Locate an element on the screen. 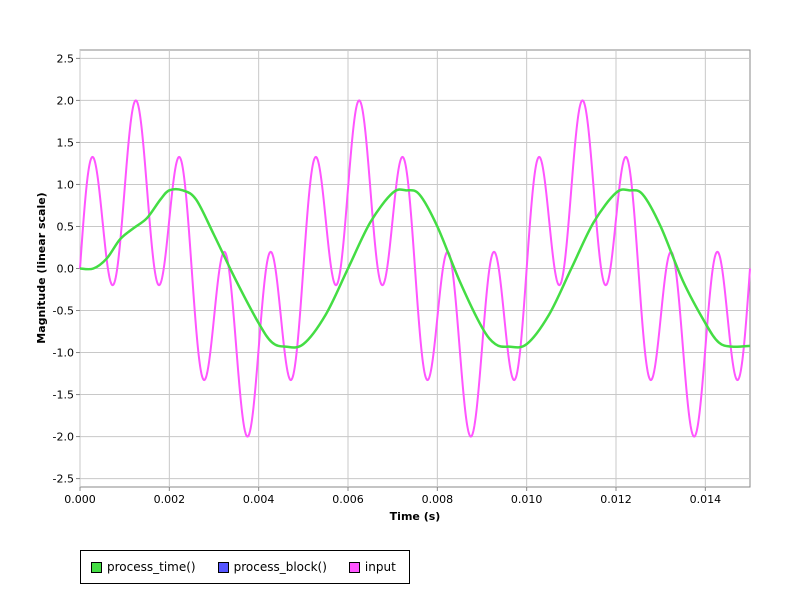  x-tick-label: 0.012 is located at coordinates (616, 499).